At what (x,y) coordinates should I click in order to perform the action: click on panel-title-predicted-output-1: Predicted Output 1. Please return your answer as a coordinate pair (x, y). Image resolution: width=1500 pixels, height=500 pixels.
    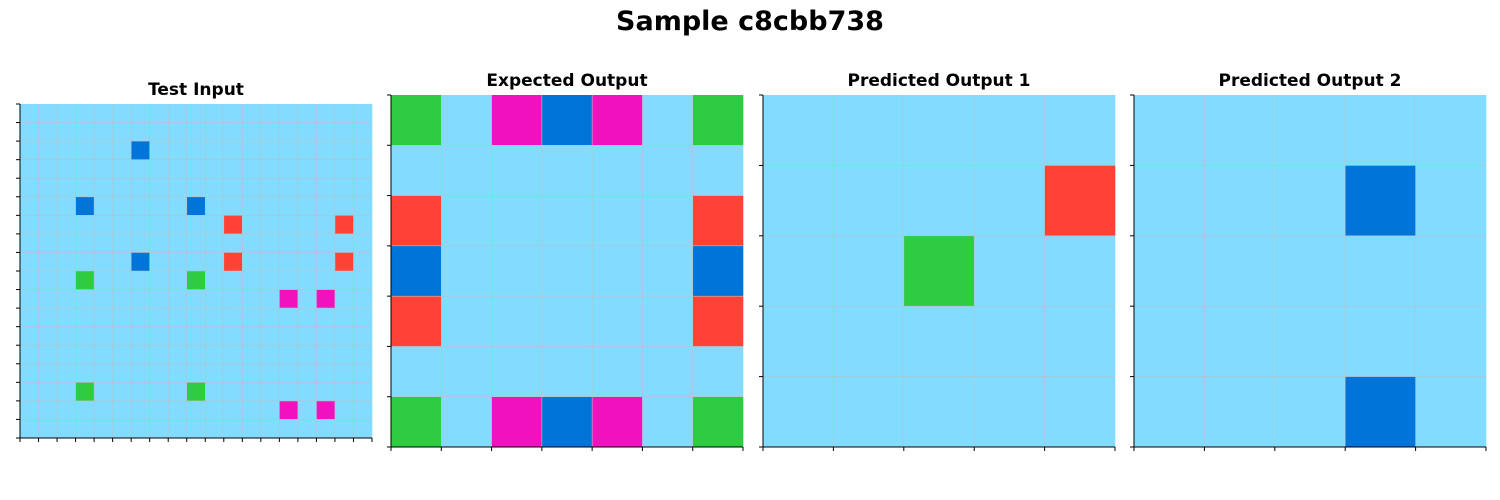
    Looking at the image, I should click on (939, 81).